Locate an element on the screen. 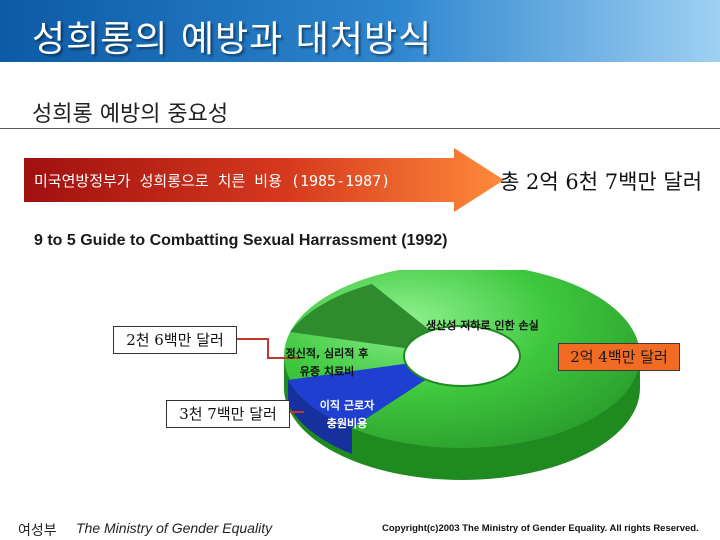 Image resolution: width=720 pixels, height=540 pixels. slice-label-productivity: 생산성 저하로 인한 손실 is located at coordinates (482, 325).